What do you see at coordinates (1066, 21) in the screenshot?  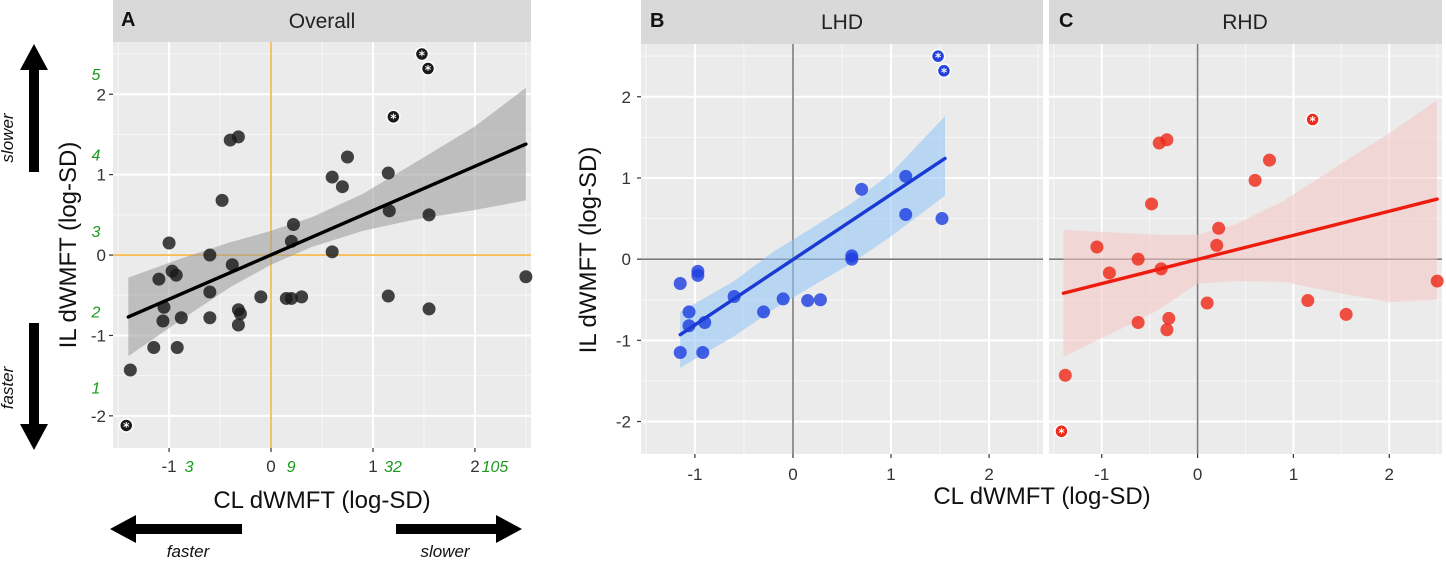 I see `panel-c-letter: C` at bounding box center [1066, 21].